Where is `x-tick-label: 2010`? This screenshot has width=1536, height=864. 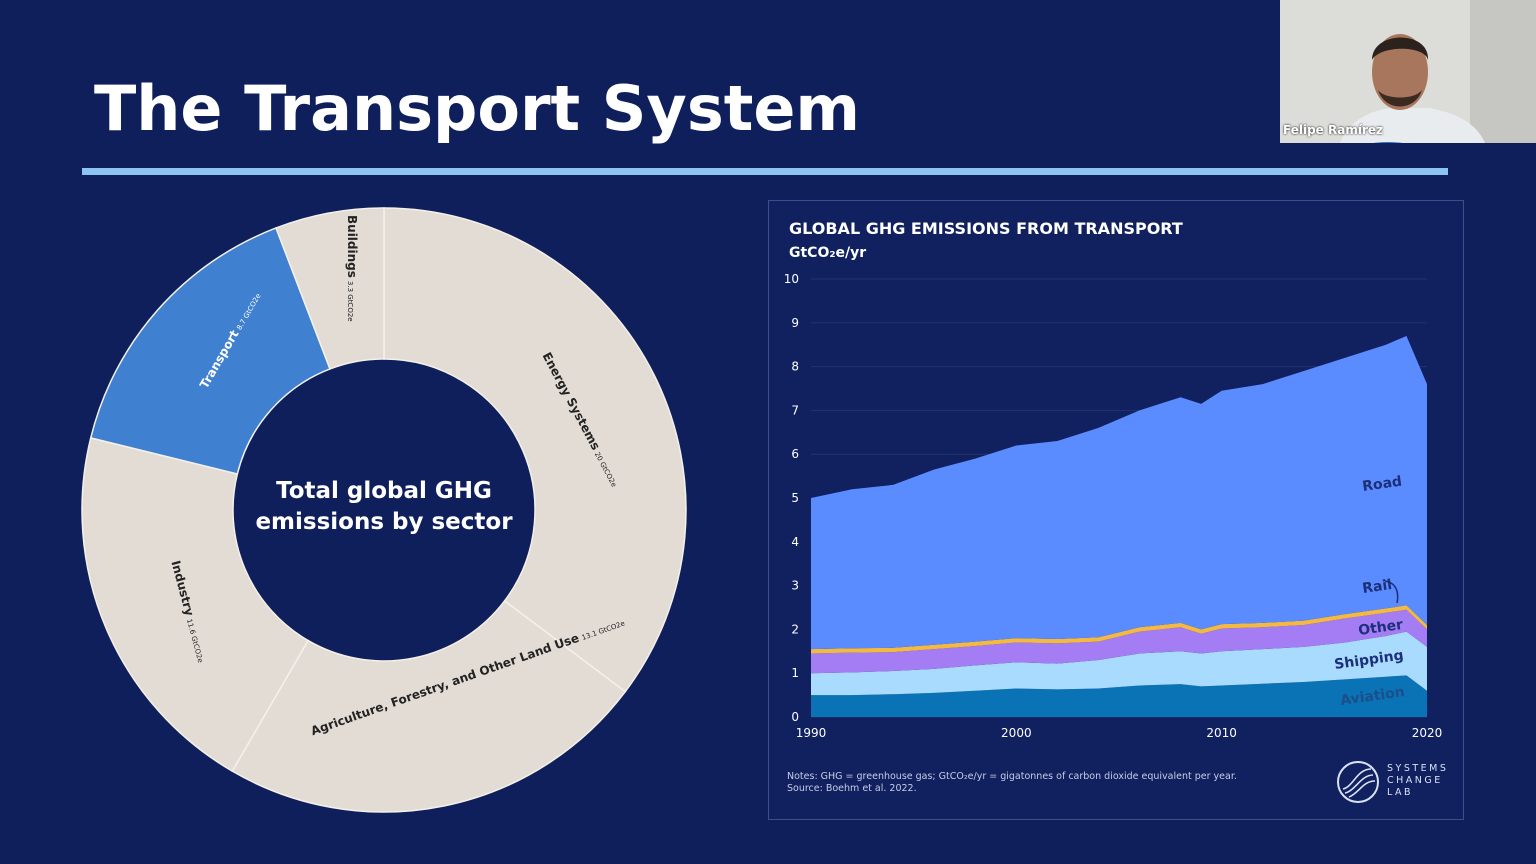
x-tick-label: 2010 is located at coordinates (1221, 733).